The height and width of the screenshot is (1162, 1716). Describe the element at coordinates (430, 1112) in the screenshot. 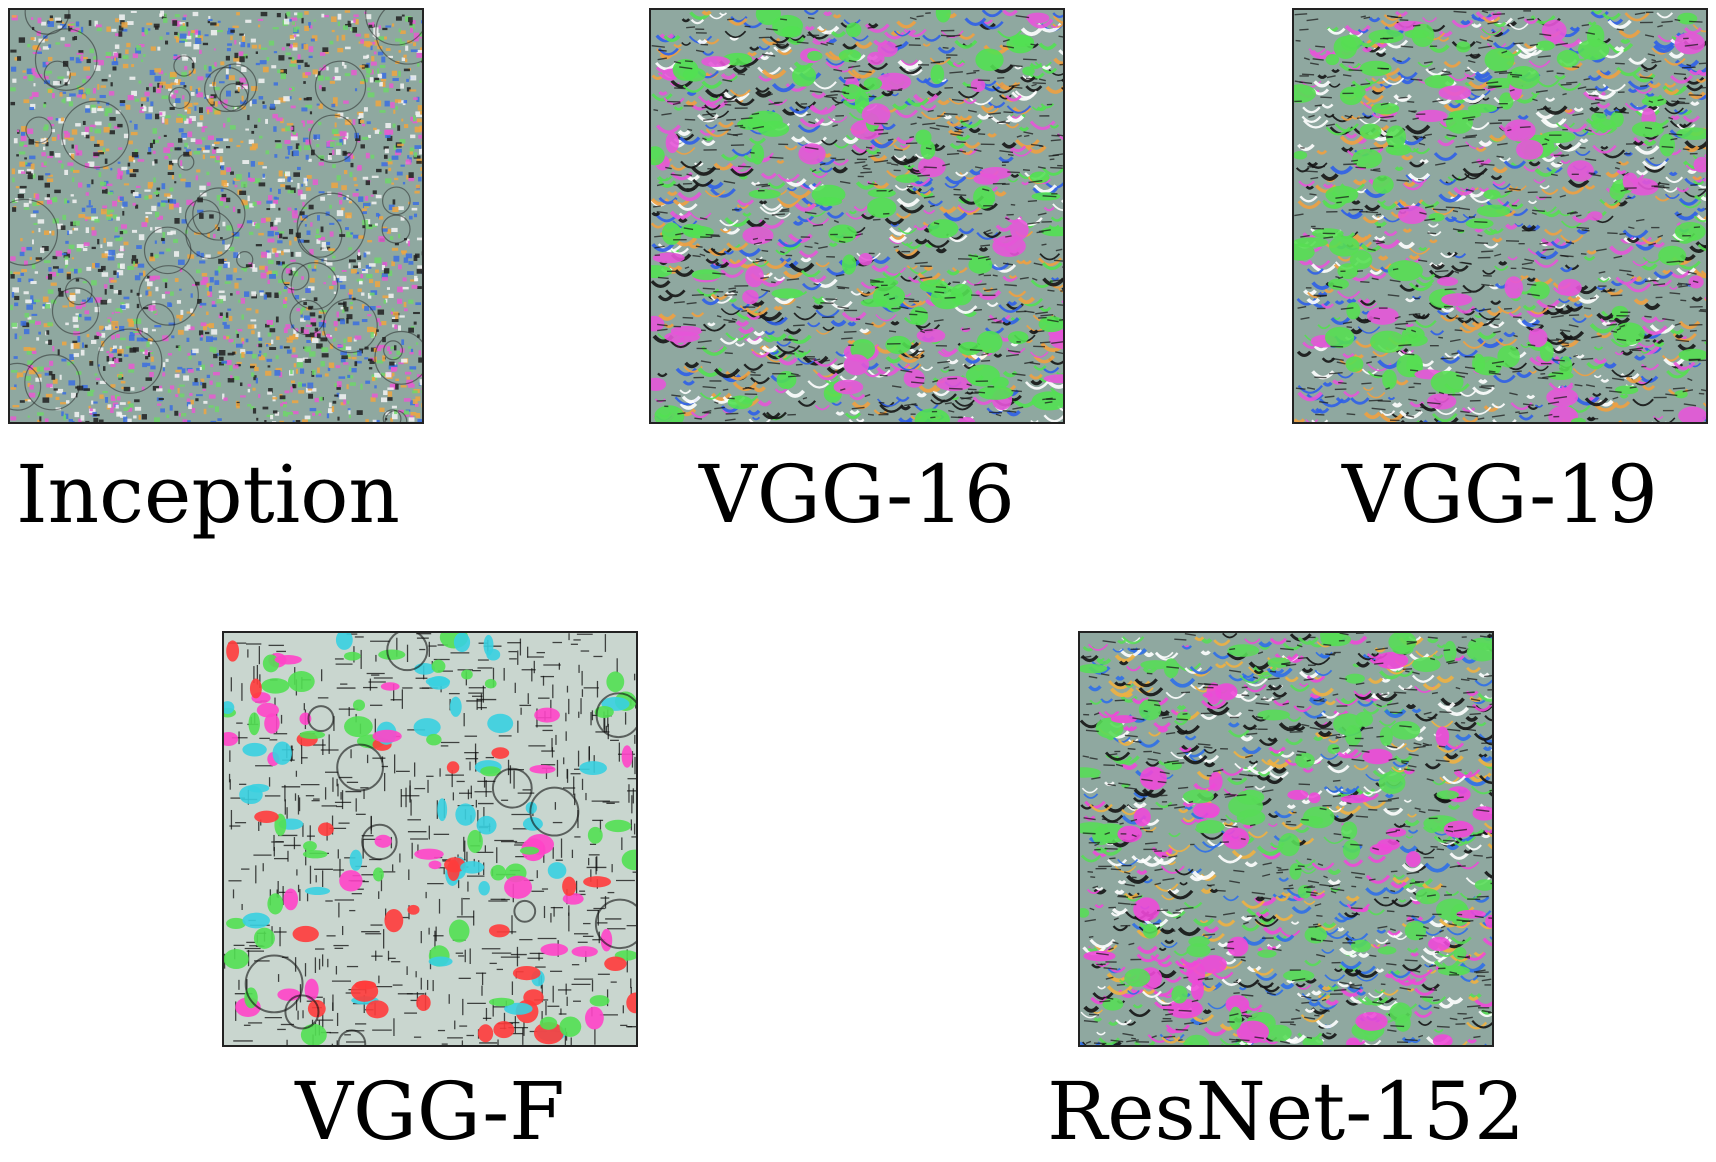

I see `vggf-caption: VGG-F` at that location.